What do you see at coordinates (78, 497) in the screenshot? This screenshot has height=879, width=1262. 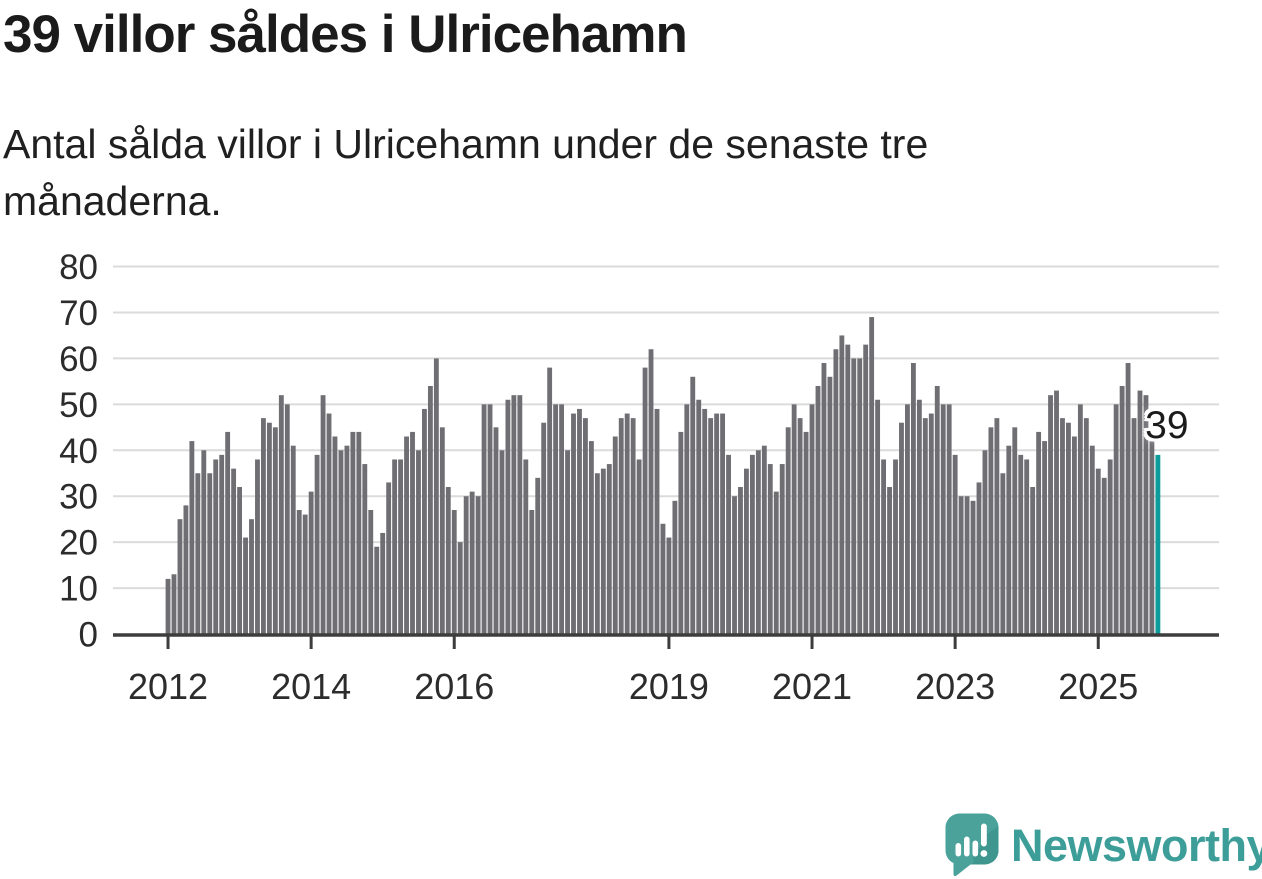 I see `y-tick-label: 30` at bounding box center [78, 497].